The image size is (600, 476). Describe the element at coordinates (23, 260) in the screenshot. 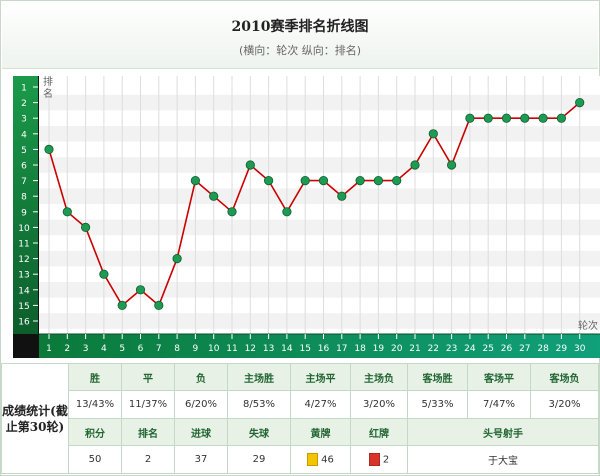

I see `y-tick-label: 12` at that location.